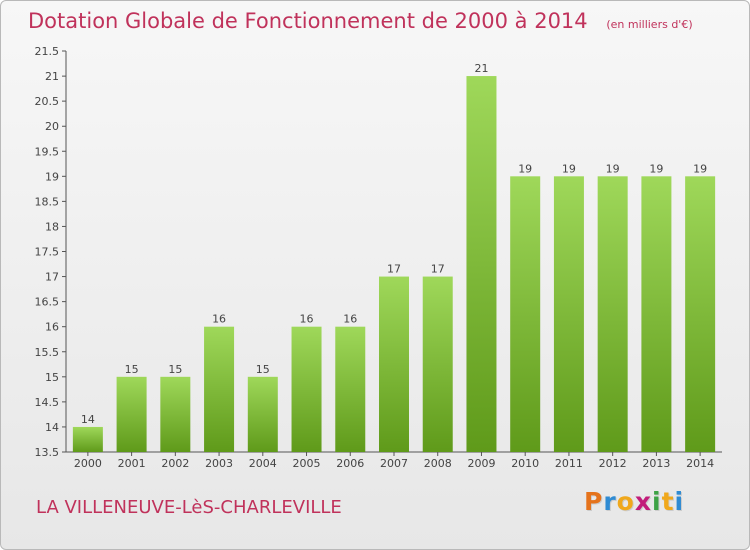  I want to click on x-tick-label: 2001, so click(132, 463).